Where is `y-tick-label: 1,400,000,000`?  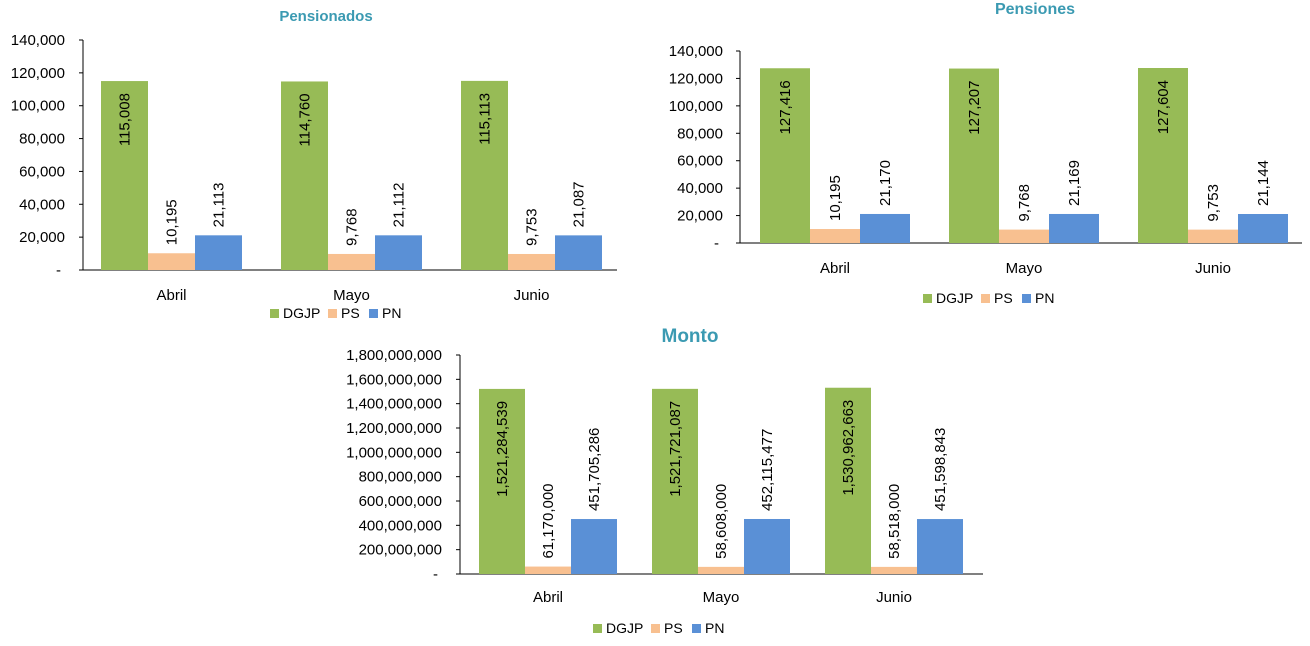 y-tick-label: 1,400,000,000 is located at coordinates (394, 404).